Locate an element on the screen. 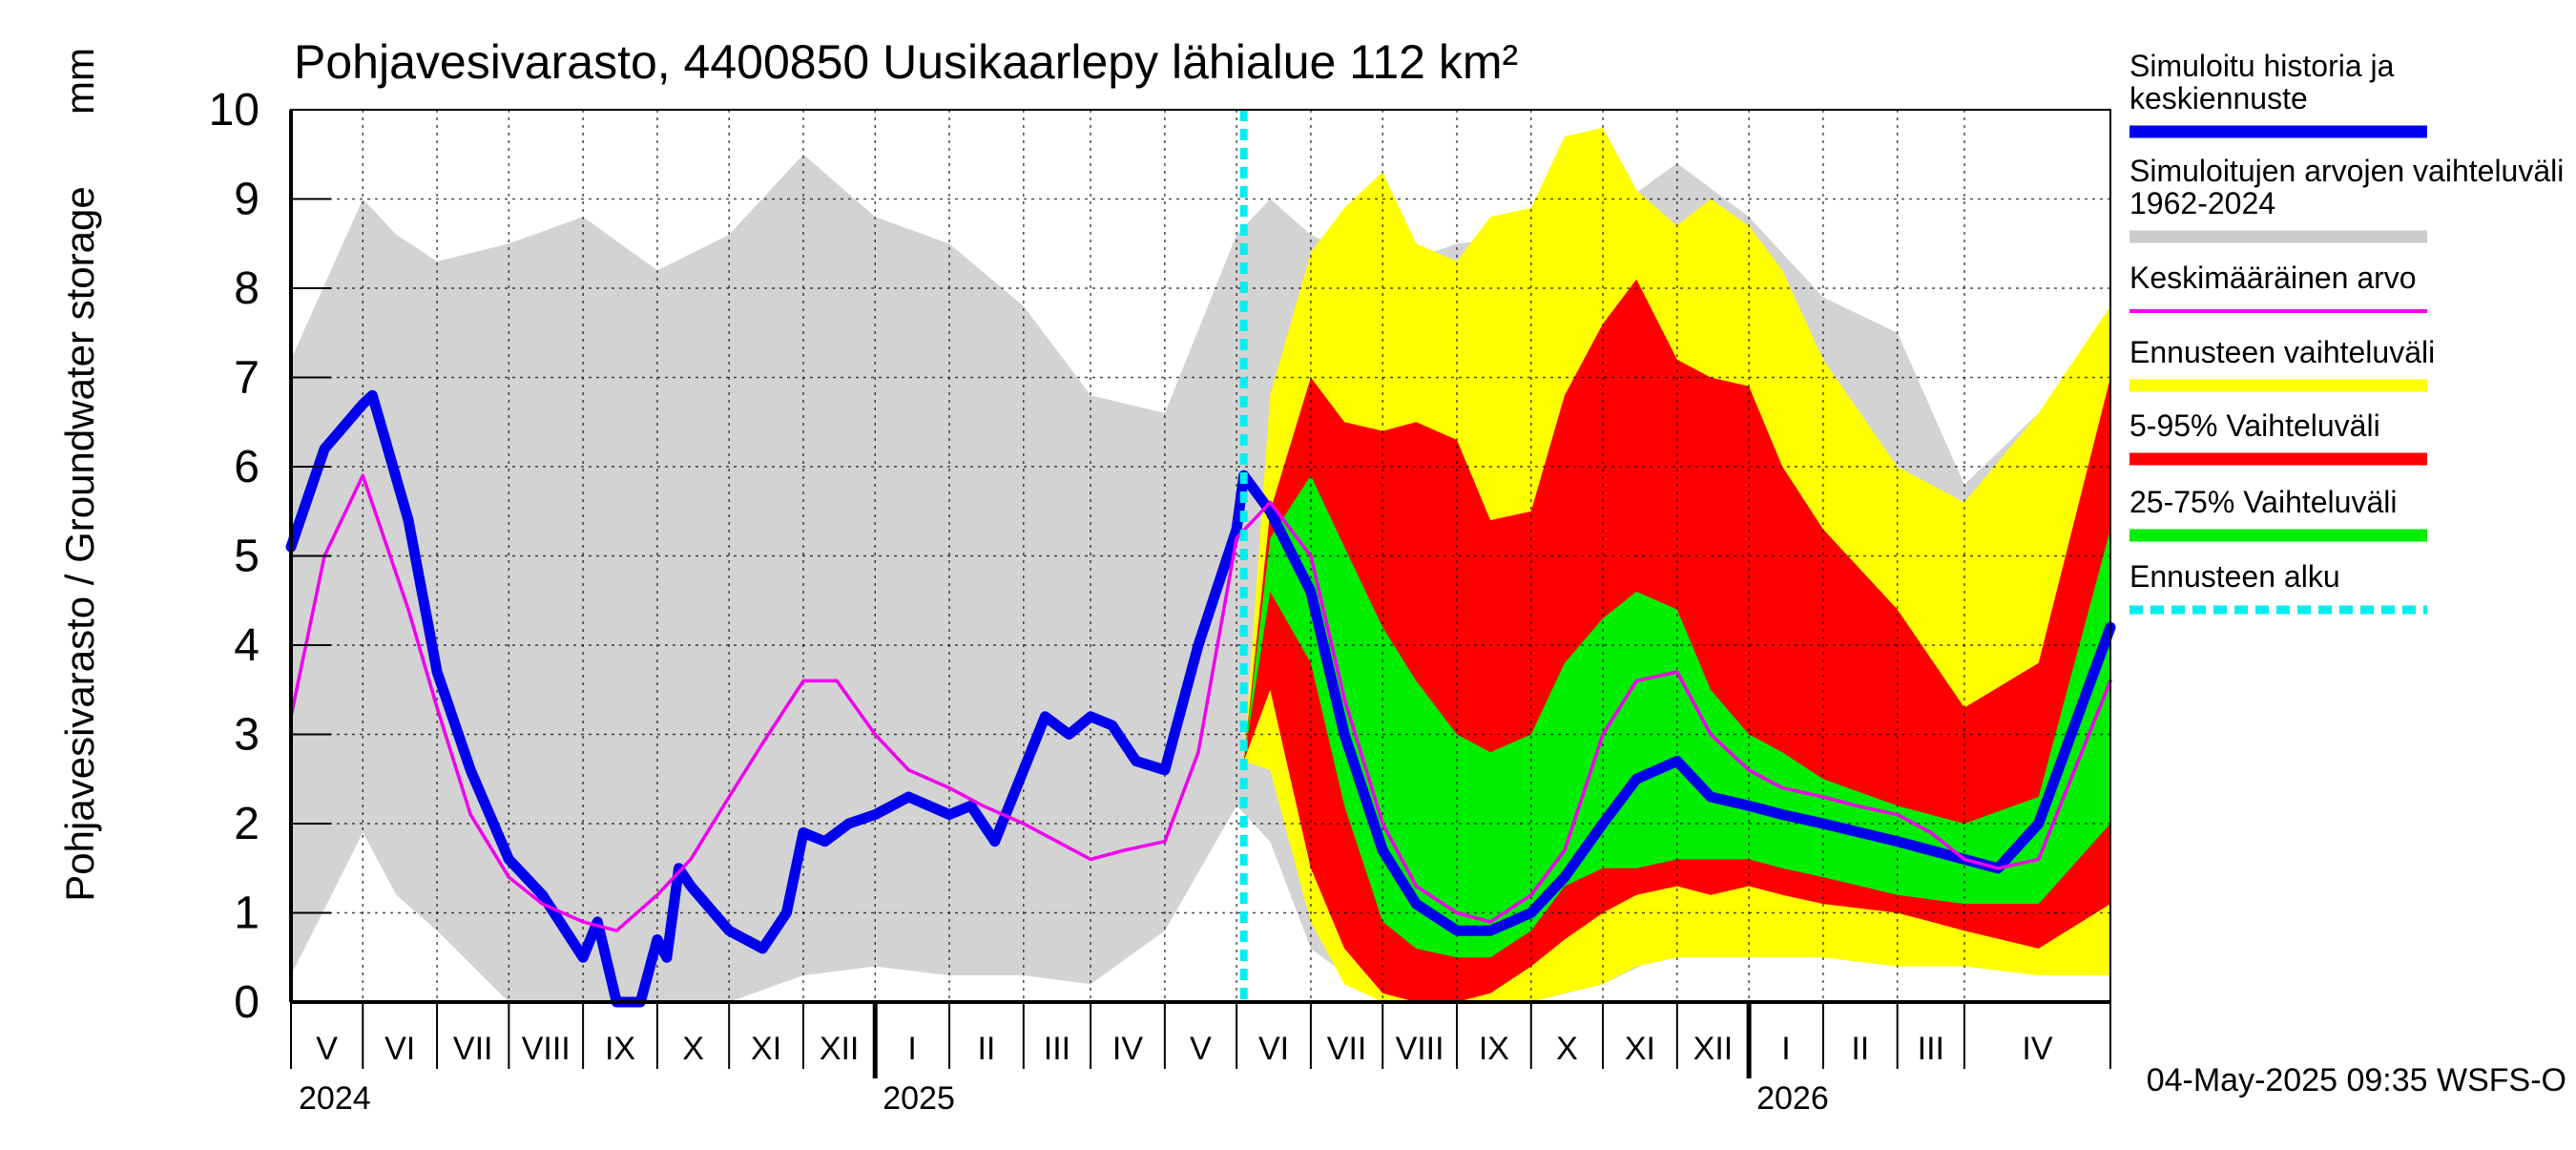 This screenshot has height=1150, width=2576. x-month-label-7: XII is located at coordinates (840, 1049).